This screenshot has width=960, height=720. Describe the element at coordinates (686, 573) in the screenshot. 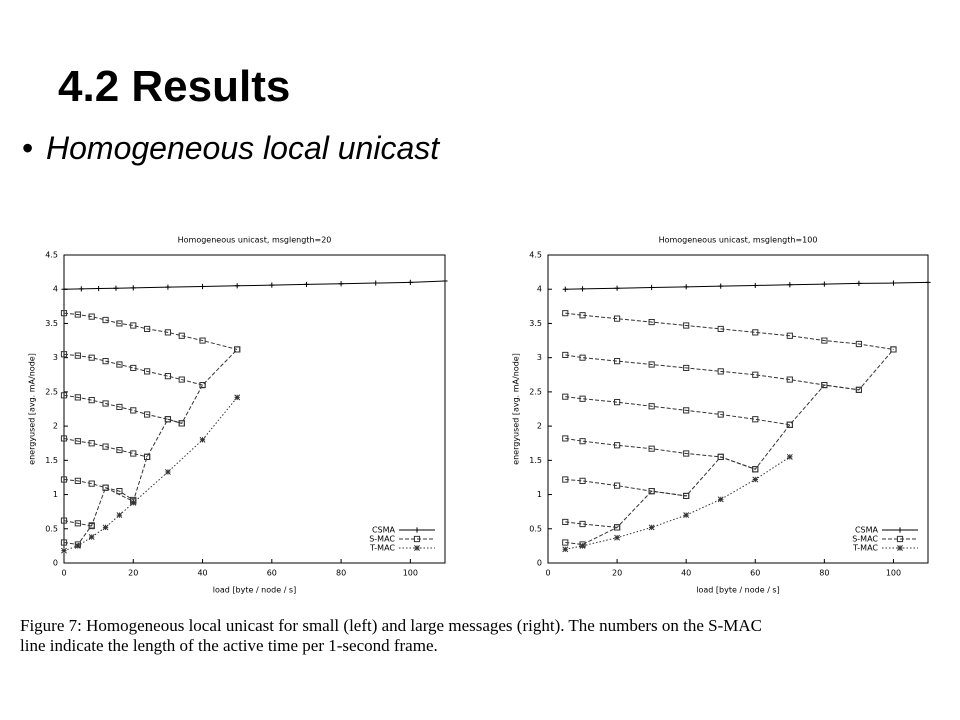

I see `x-tick-label: 40` at that location.